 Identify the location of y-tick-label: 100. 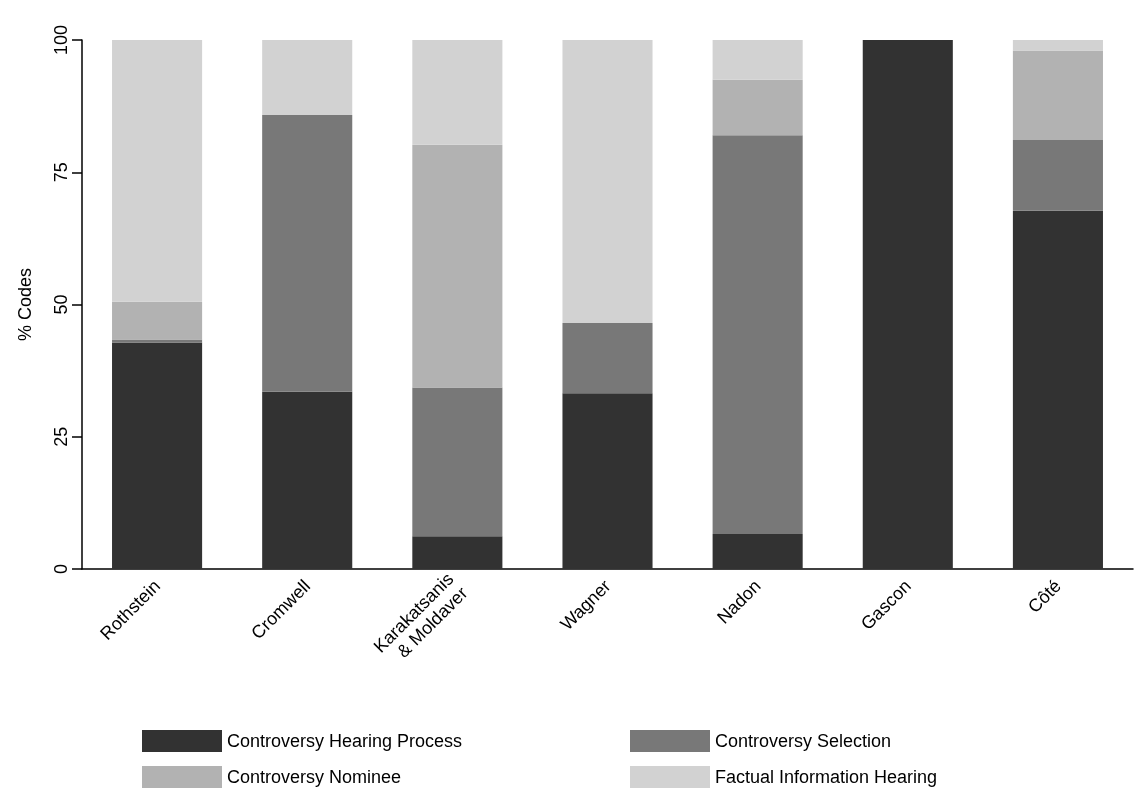
(61, 40).